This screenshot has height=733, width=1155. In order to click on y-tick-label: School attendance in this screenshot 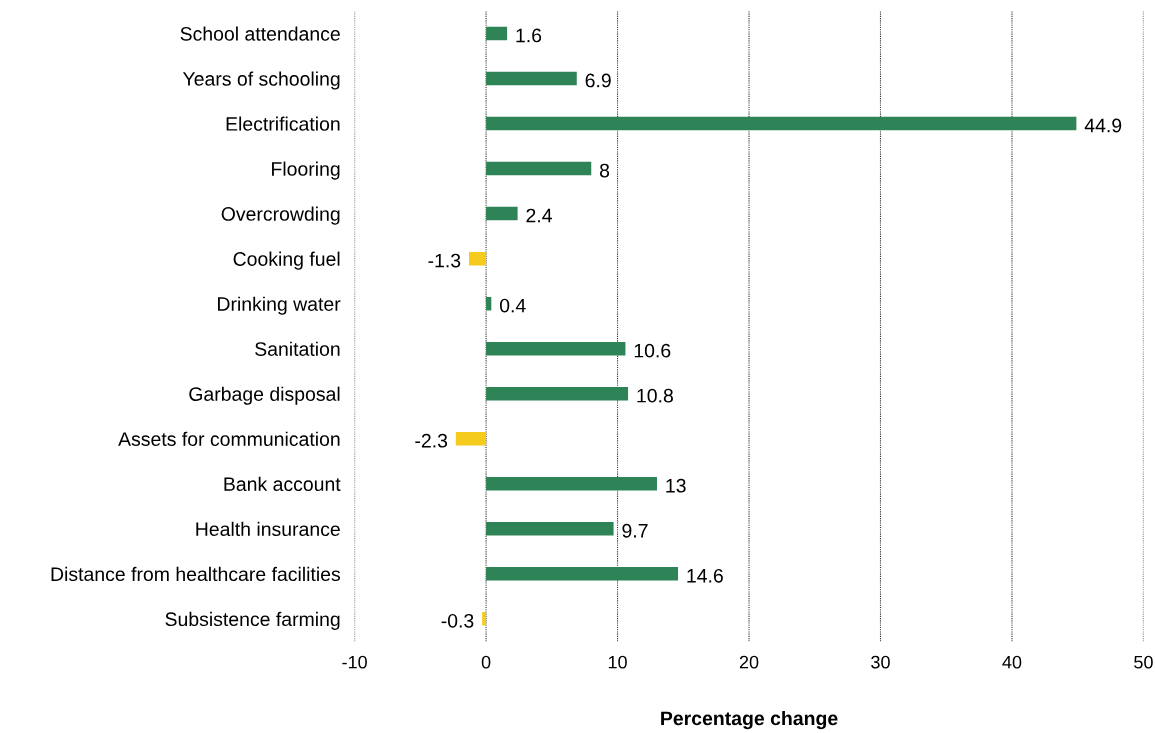, I will do `click(260, 33)`.